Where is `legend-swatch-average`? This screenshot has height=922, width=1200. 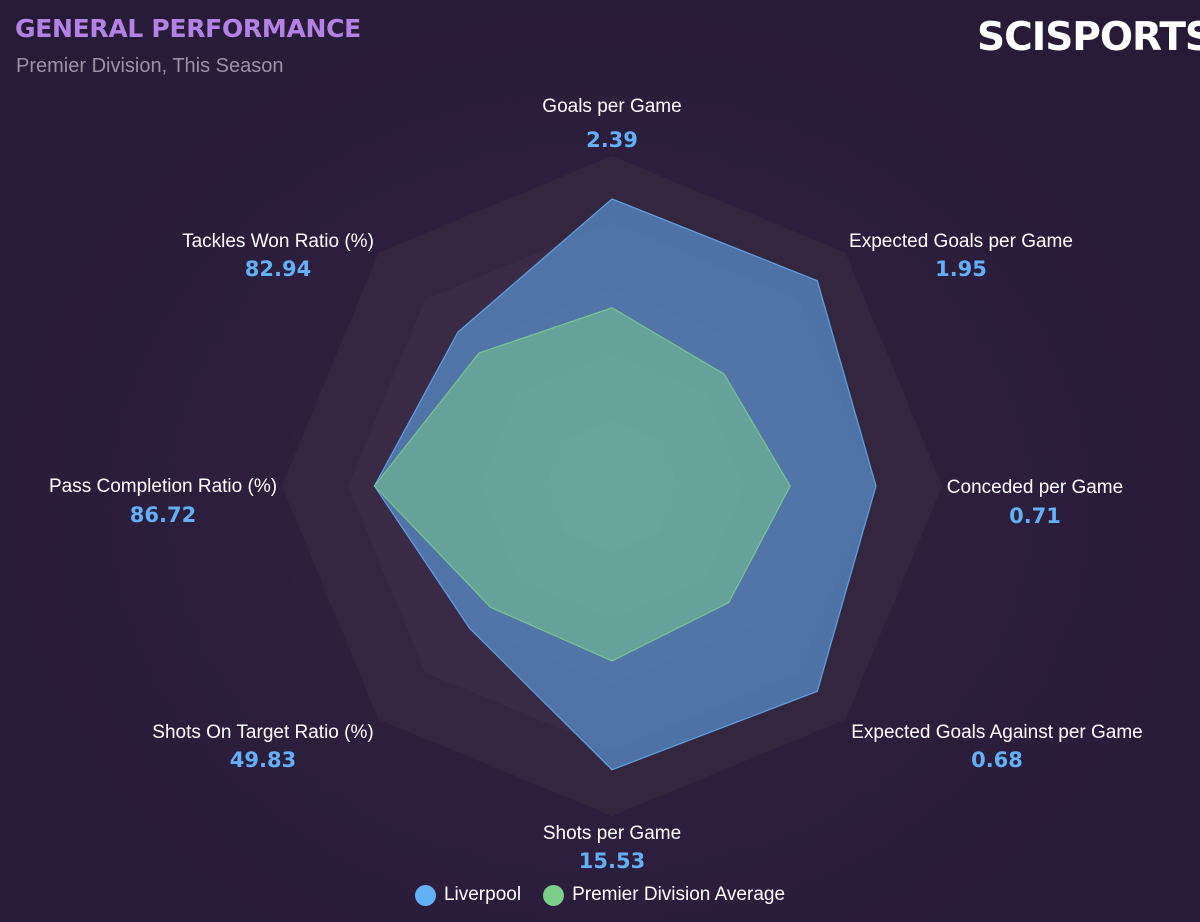
legend-swatch-average is located at coordinates (554, 895).